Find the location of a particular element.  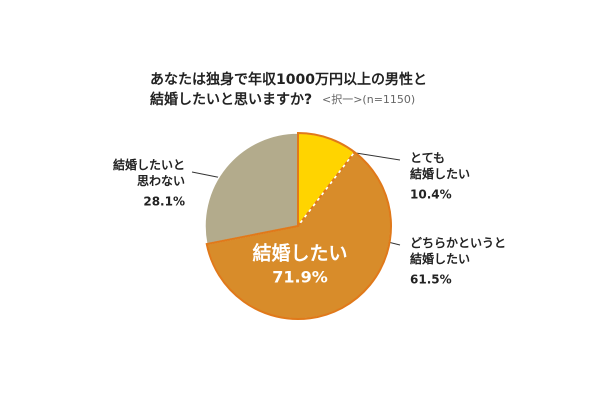

slice-label: 結婚したいと思わない is located at coordinates (149, 172).